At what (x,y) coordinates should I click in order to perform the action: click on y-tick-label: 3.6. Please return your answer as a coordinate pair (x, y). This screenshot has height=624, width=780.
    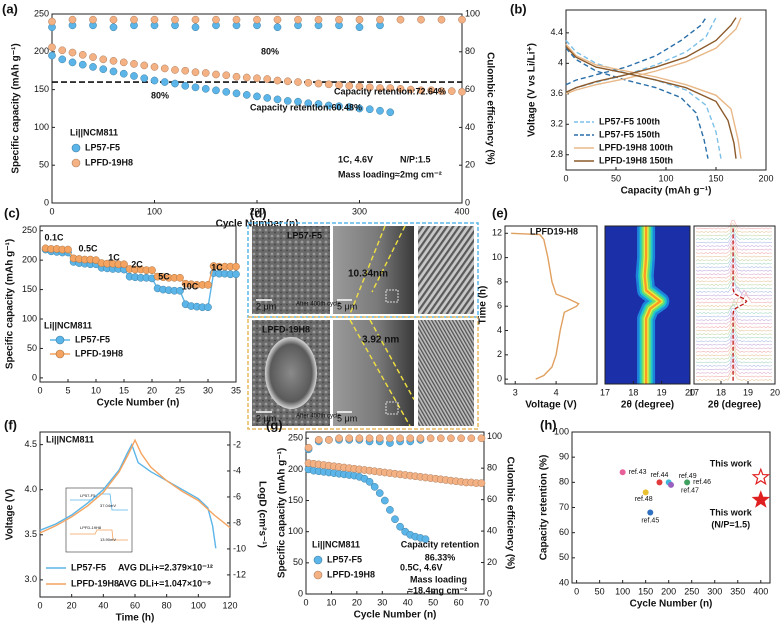
    Looking at the image, I should click on (556, 93).